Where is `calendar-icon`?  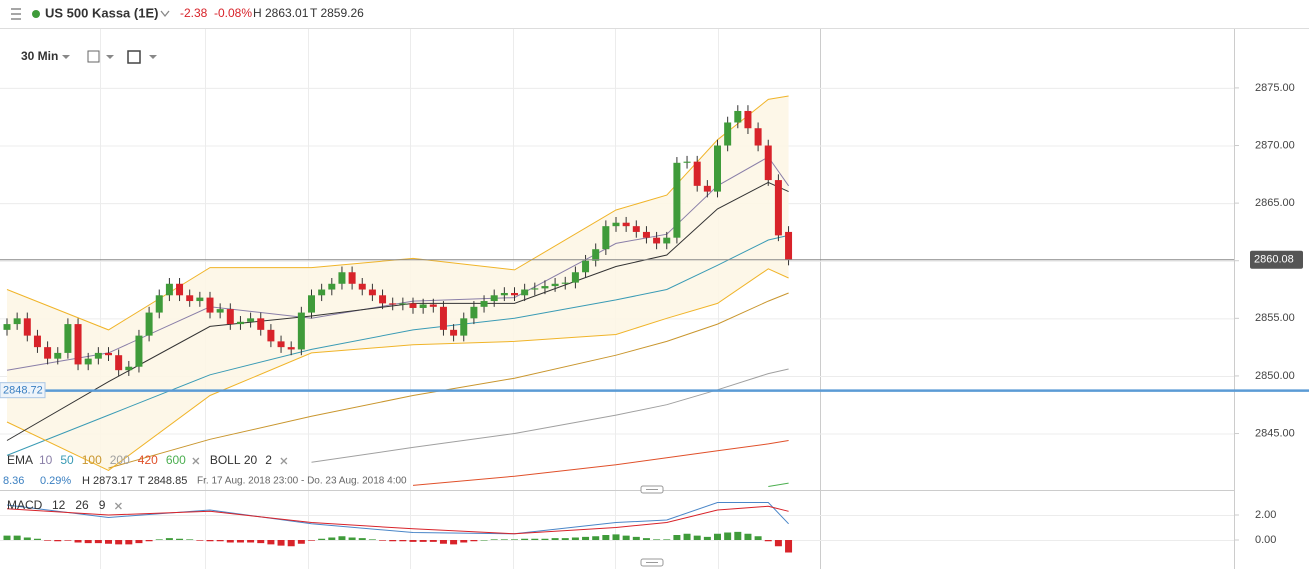 calendar-icon is located at coordinates (93, 56).